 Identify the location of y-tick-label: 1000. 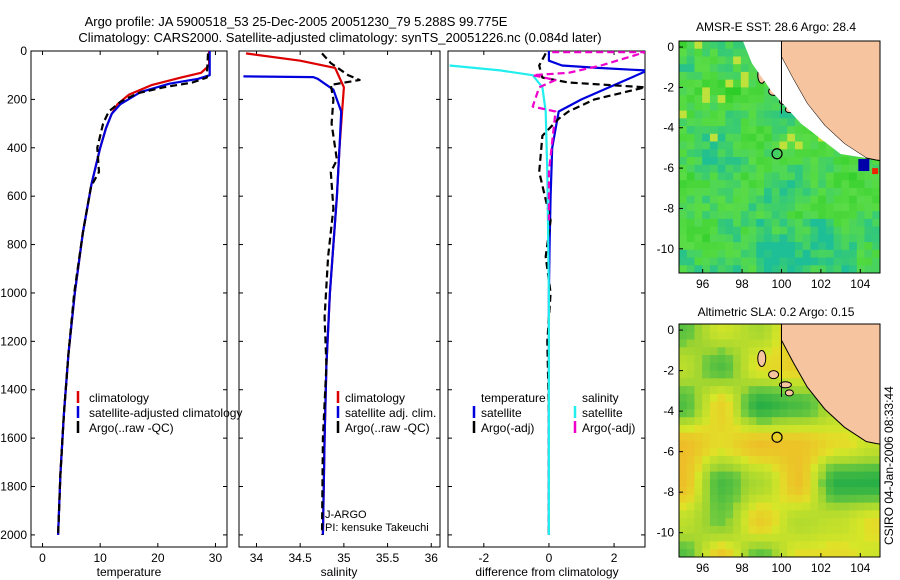
(13, 293).